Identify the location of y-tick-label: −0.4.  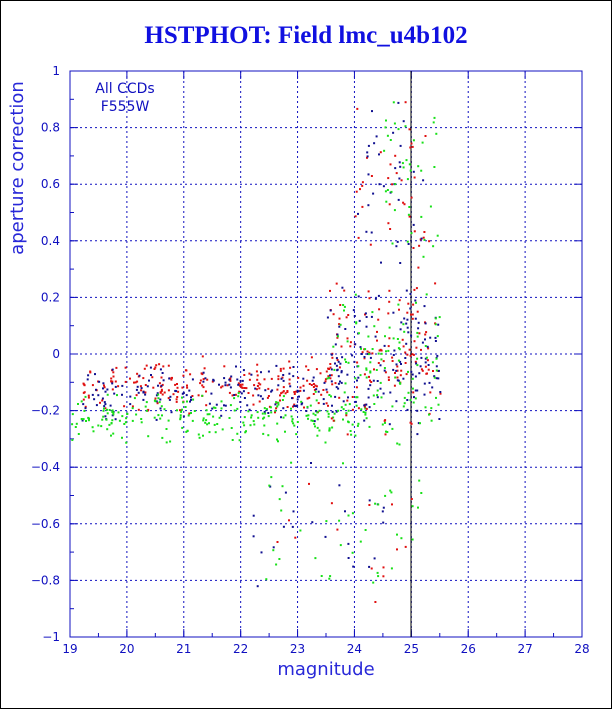
(45, 467).